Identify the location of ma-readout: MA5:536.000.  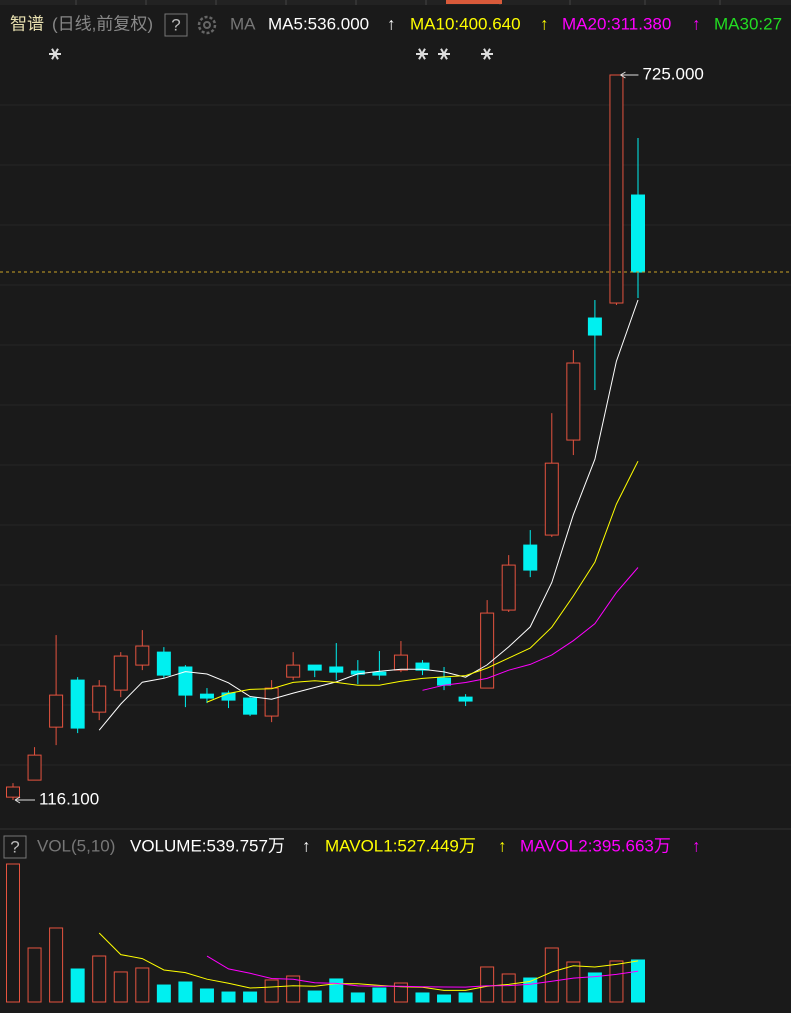
(318, 23).